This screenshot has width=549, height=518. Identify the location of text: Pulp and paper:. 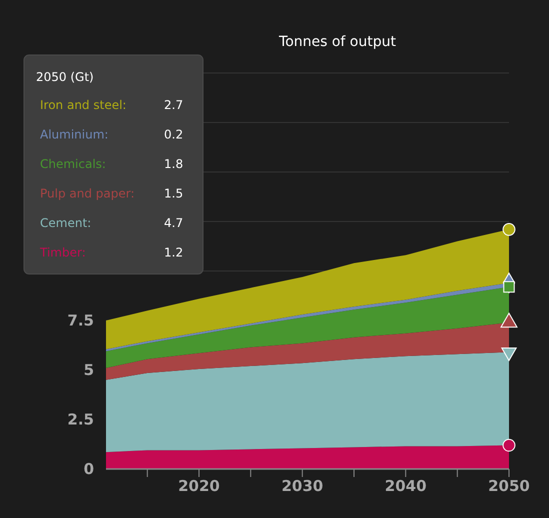
(87, 193).